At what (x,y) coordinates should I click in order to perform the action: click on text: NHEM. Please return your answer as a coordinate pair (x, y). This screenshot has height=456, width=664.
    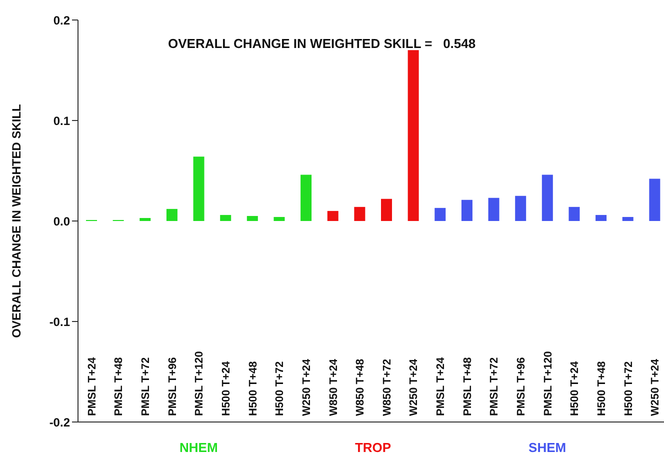
    Looking at the image, I should click on (199, 447).